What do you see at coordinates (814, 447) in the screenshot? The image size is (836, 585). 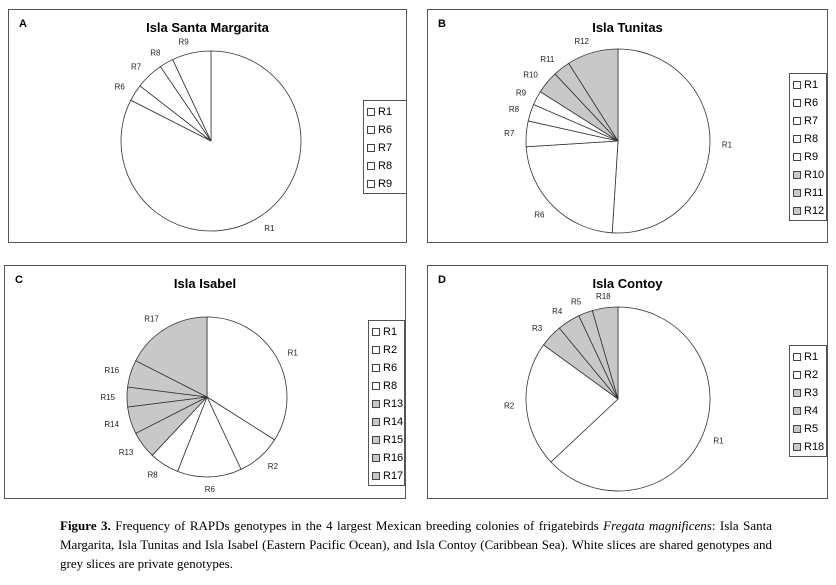 I see `legend-label: R18` at bounding box center [814, 447].